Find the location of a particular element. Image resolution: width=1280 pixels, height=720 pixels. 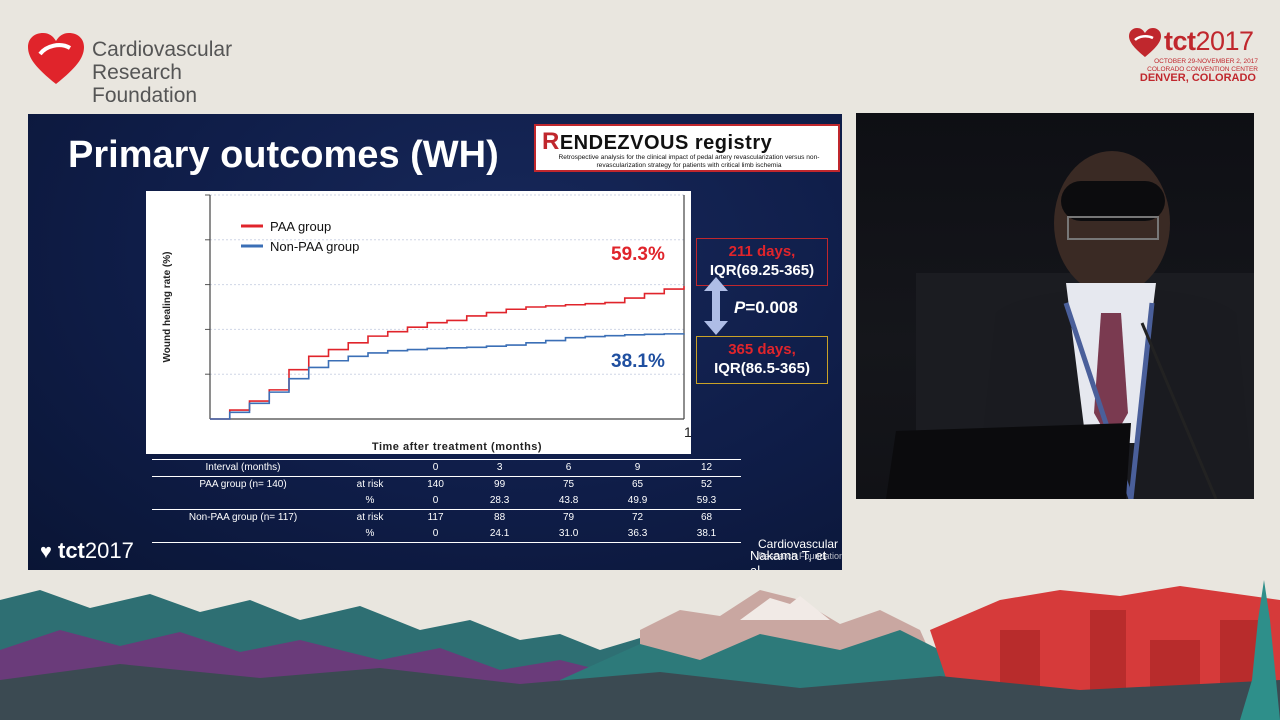

table-cell: 43.8 is located at coordinates (568, 500).